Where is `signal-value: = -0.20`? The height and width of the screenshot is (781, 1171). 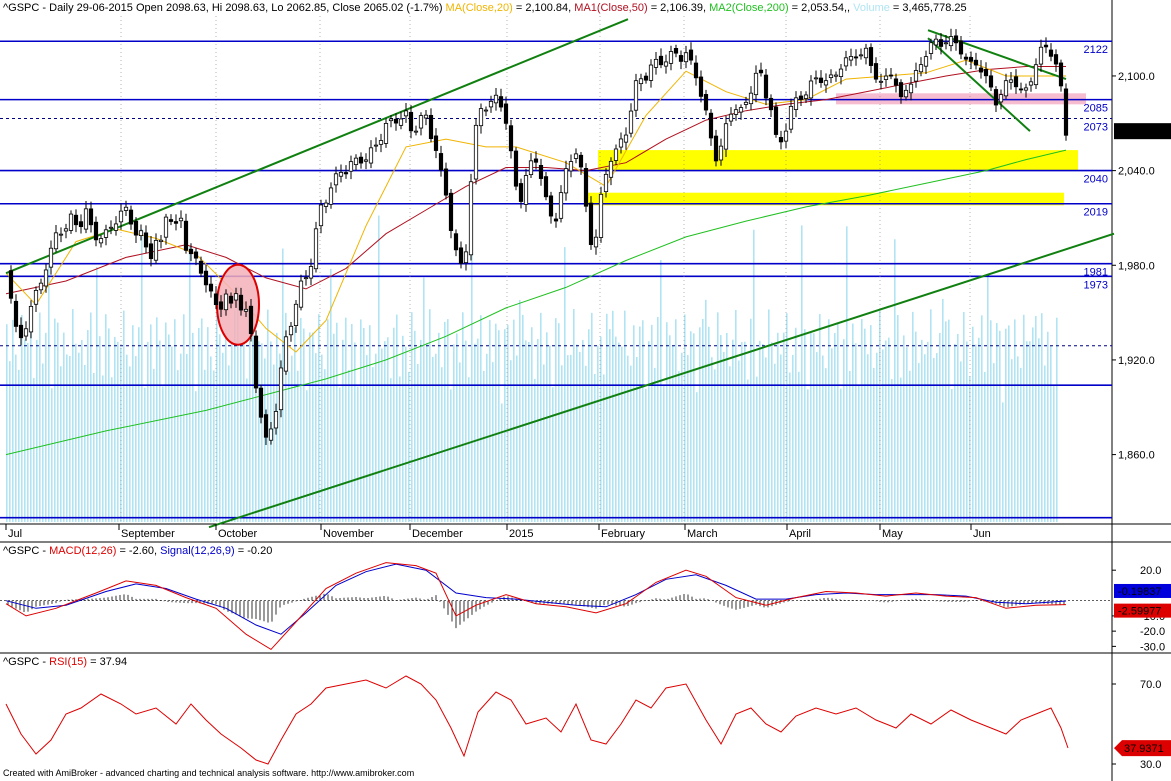 signal-value: = -0.20 is located at coordinates (255, 551).